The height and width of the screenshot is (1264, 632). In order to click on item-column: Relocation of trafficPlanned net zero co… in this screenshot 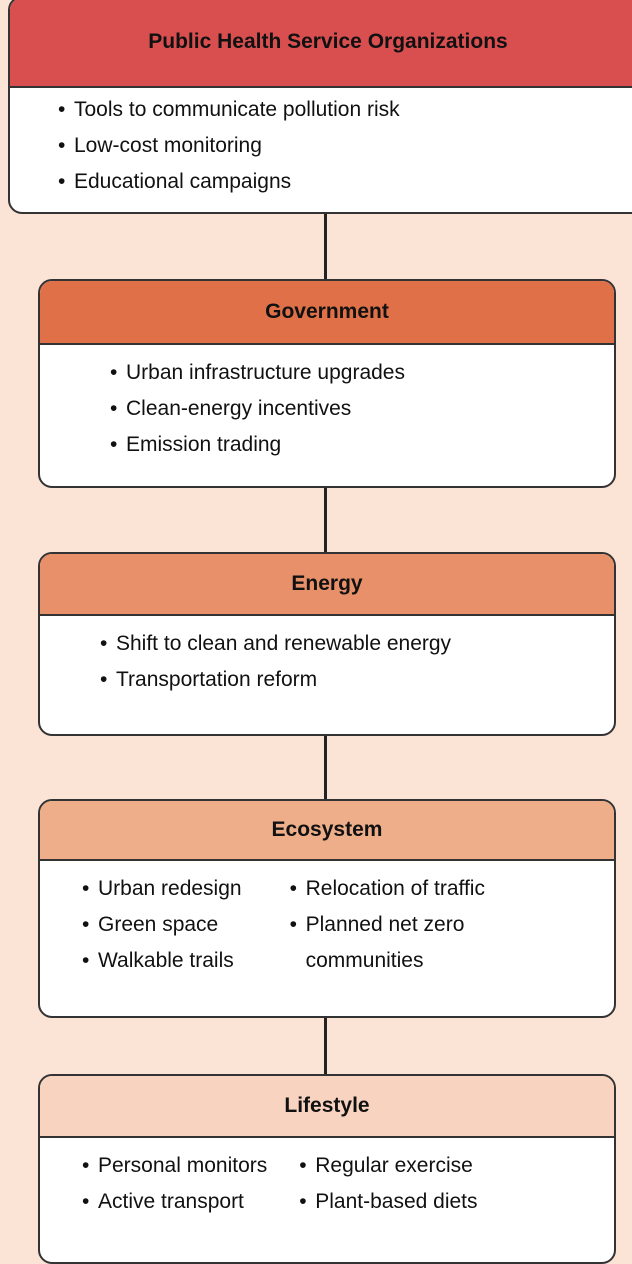, I will do `click(415, 925)`.